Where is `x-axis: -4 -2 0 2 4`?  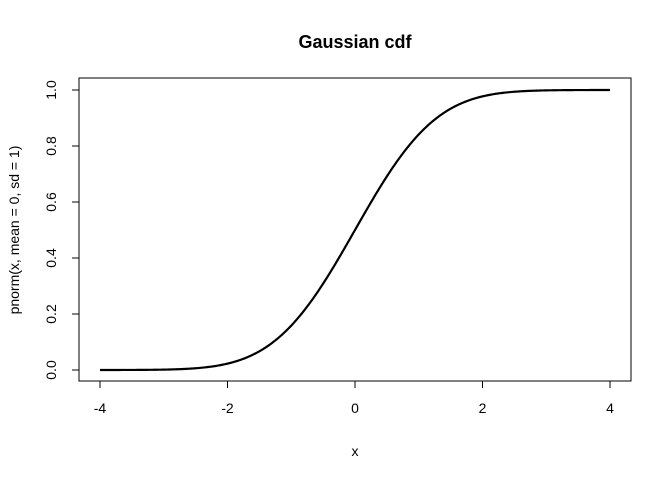
x-axis: -4 -2 0 2 4 is located at coordinates (354, 398).